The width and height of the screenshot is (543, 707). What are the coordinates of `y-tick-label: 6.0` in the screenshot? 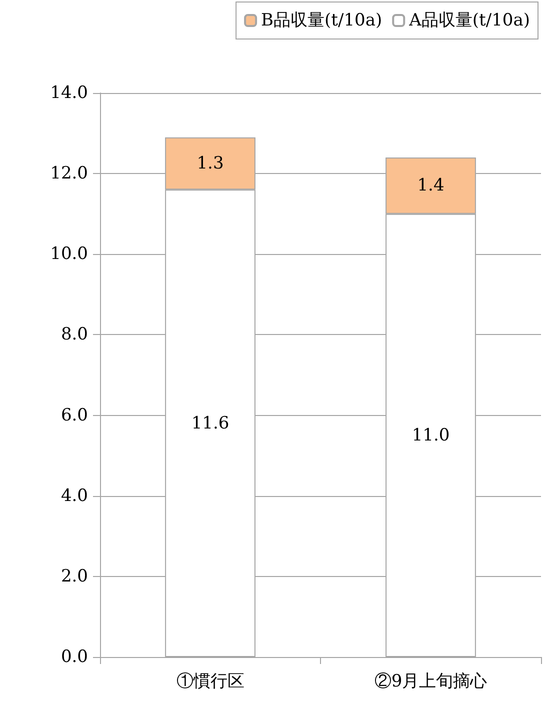 It's located at (74, 415).